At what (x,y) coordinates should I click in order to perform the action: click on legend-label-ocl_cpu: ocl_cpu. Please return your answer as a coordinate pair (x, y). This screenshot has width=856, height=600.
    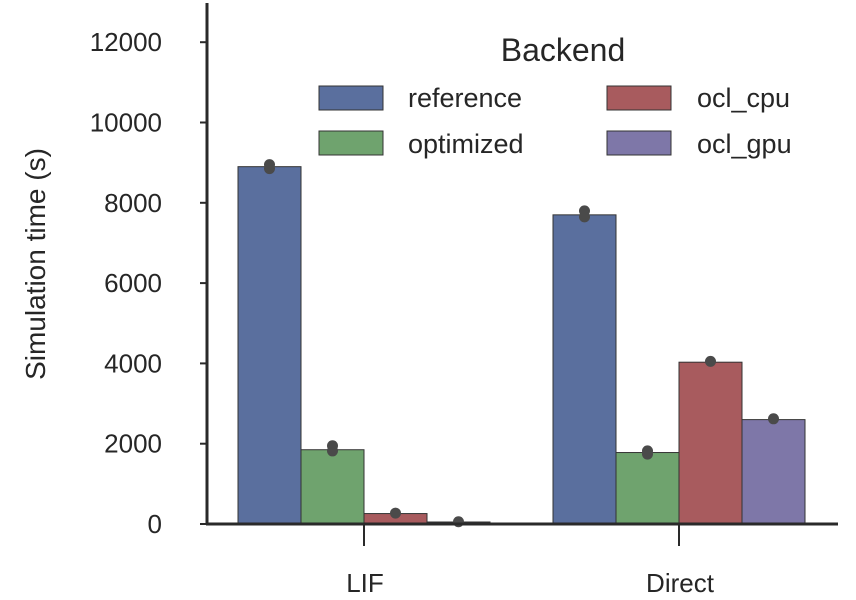
    Looking at the image, I should click on (743, 98).